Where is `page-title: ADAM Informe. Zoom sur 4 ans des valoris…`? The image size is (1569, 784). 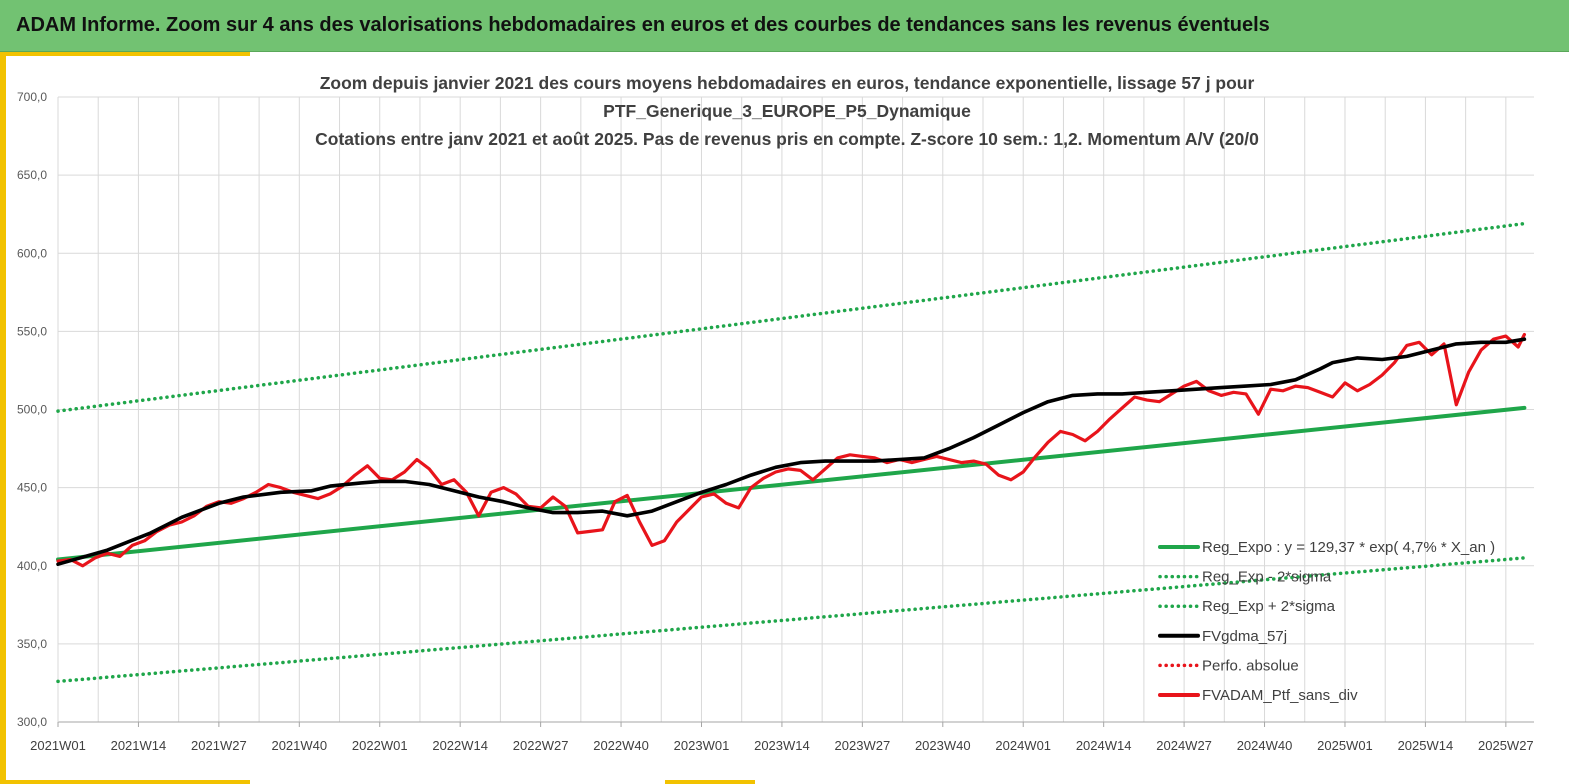
page-title: ADAM Informe. Zoom sur 4 ans des valoris… is located at coordinates (643, 25).